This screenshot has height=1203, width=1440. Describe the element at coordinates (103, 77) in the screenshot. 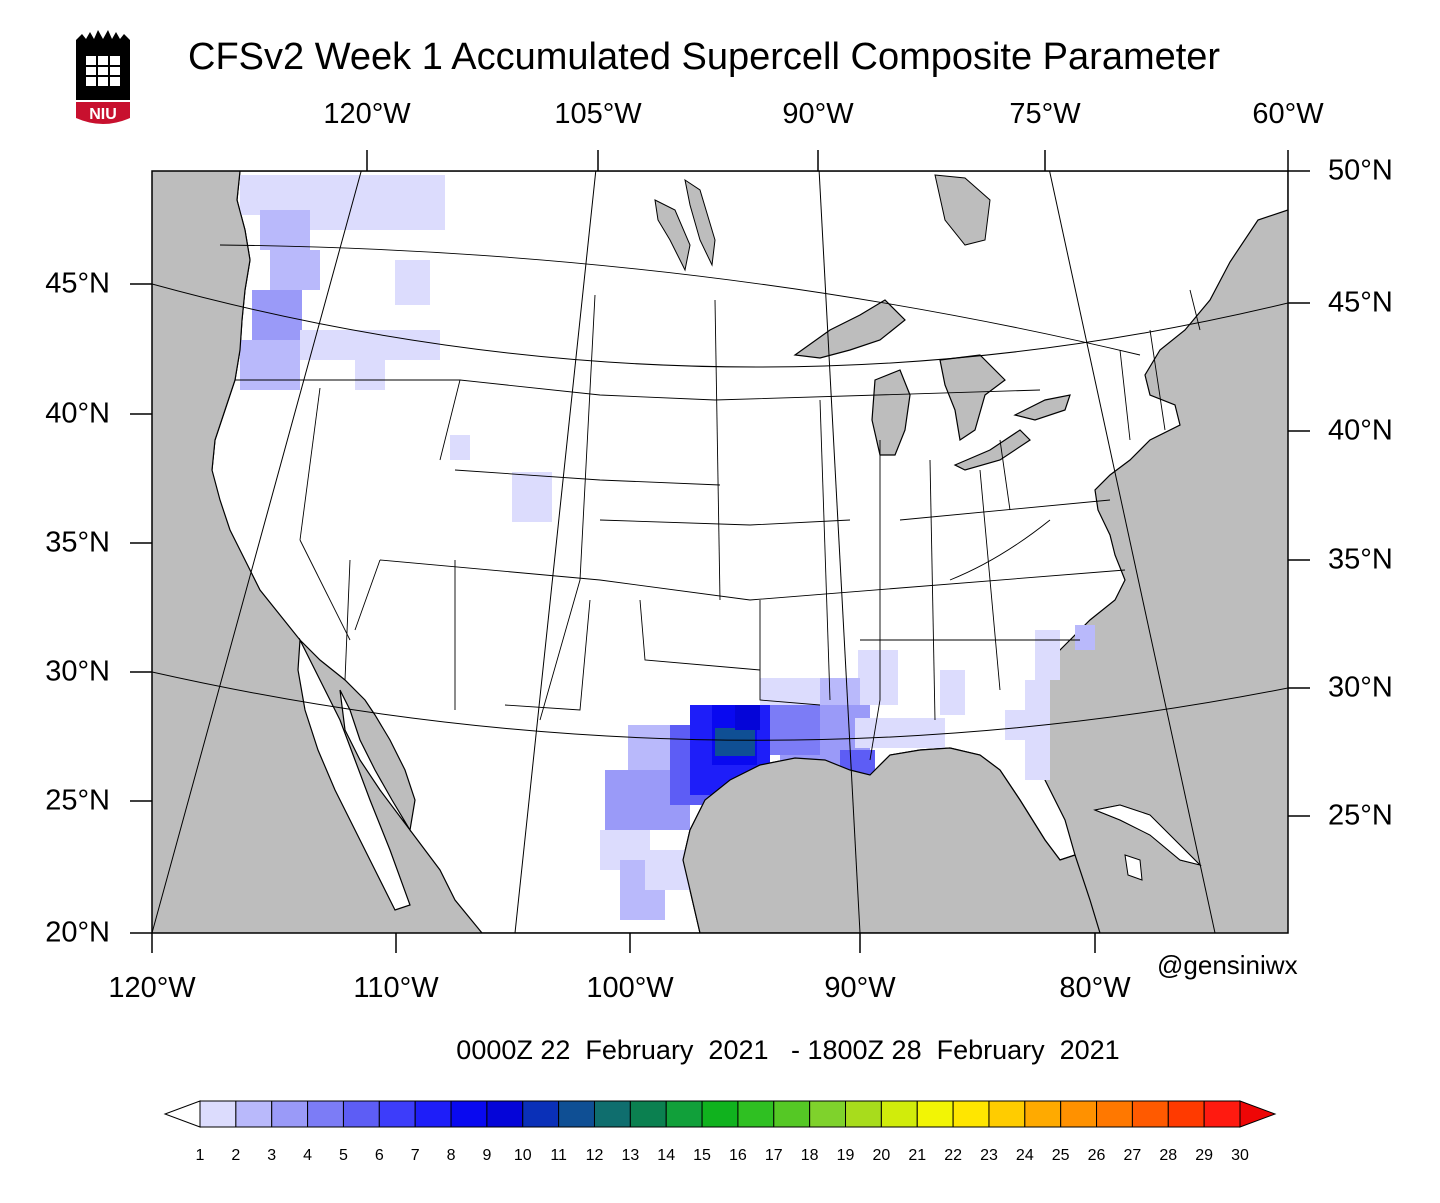

I see `niu-logo-icon: NIU` at that location.